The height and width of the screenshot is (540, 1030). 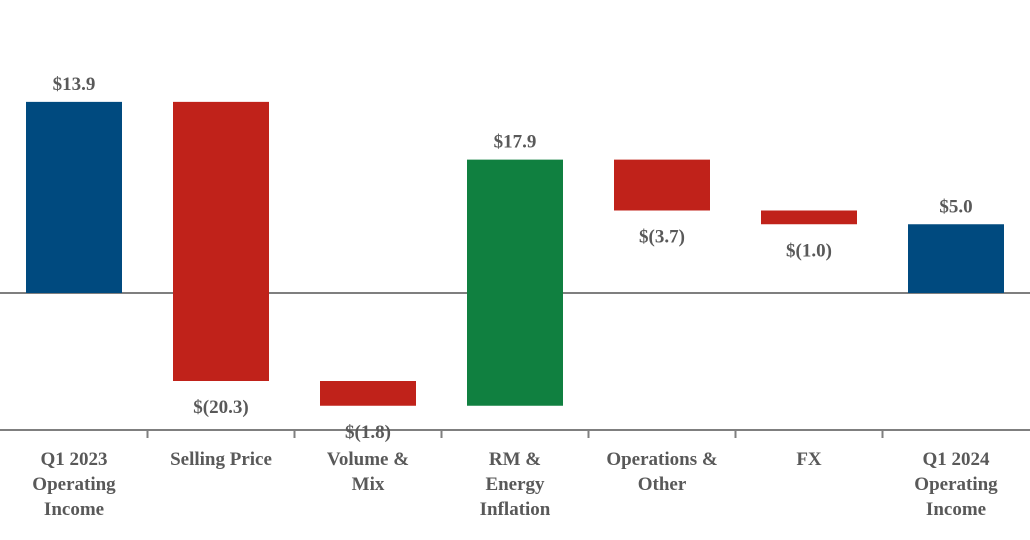 I want to click on category-label-line: FX, so click(x=809, y=459).